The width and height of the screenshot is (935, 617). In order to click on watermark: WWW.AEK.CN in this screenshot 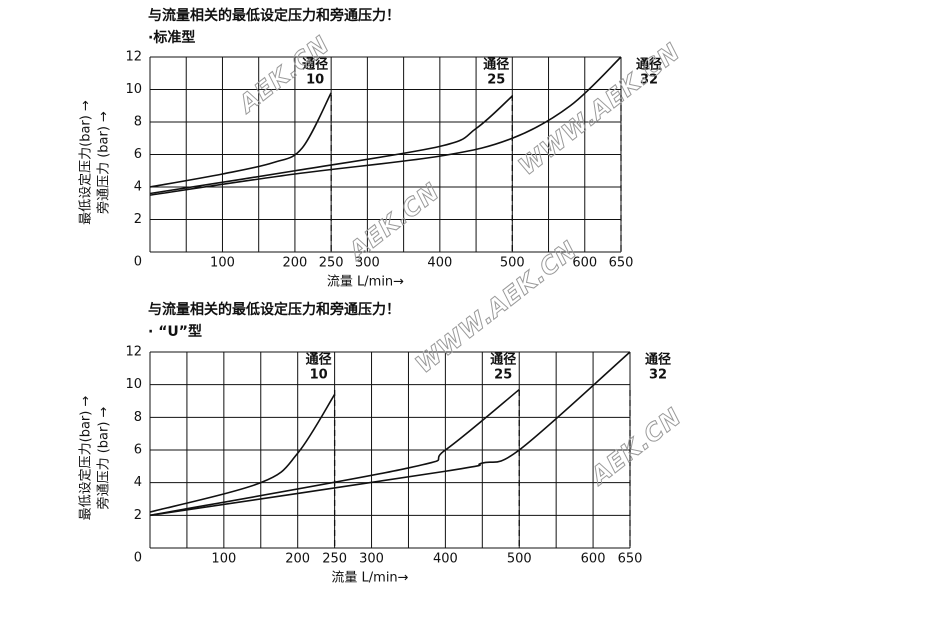, I will do `click(599, 109)`.